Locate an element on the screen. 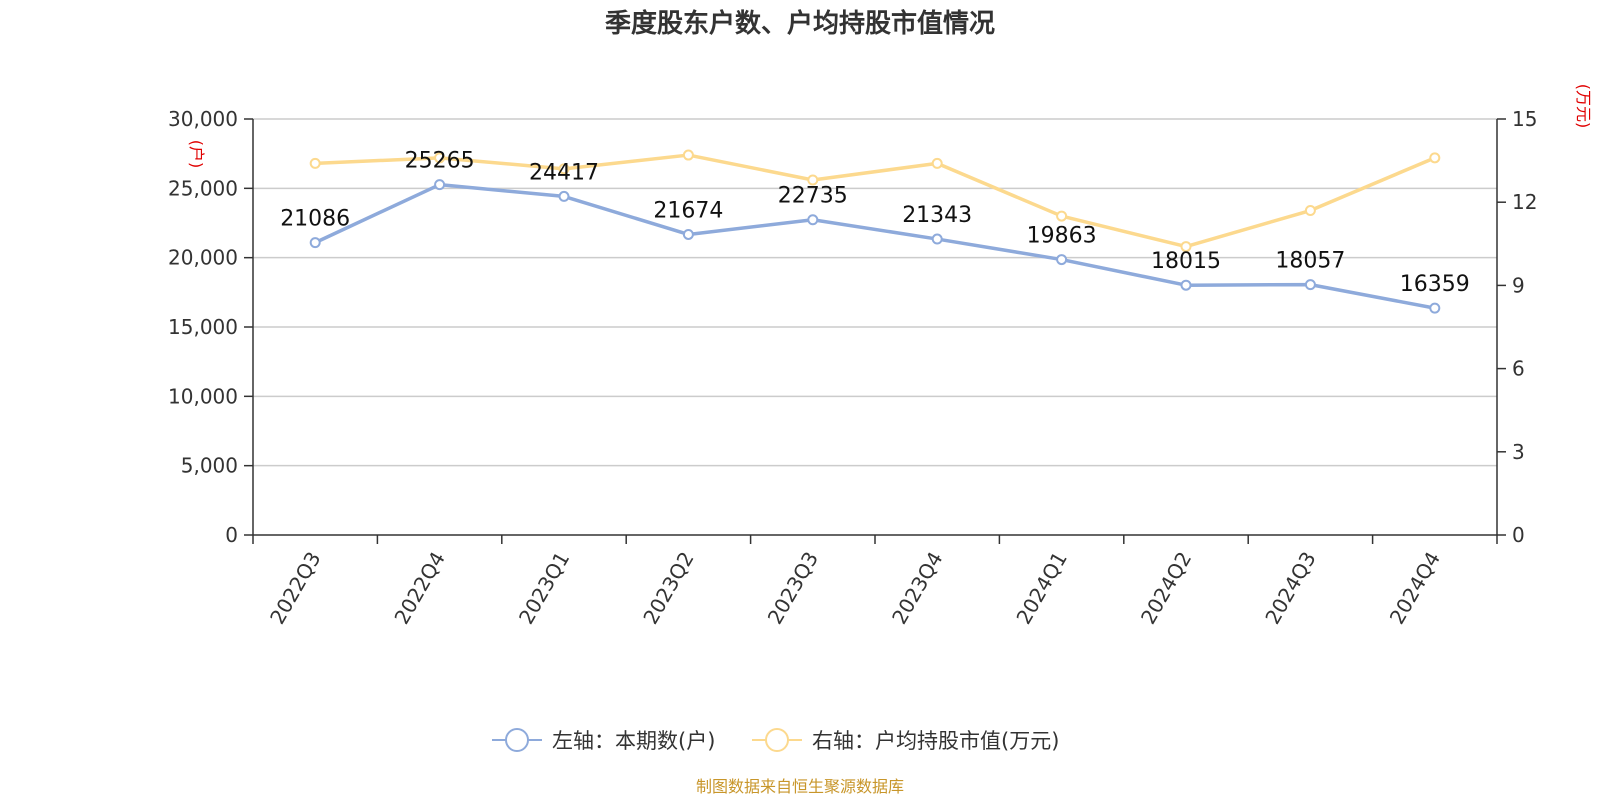 The width and height of the screenshot is (1600, 804). x-axis-tick-label: 2023Q2 is located at coordinates (668, 588).